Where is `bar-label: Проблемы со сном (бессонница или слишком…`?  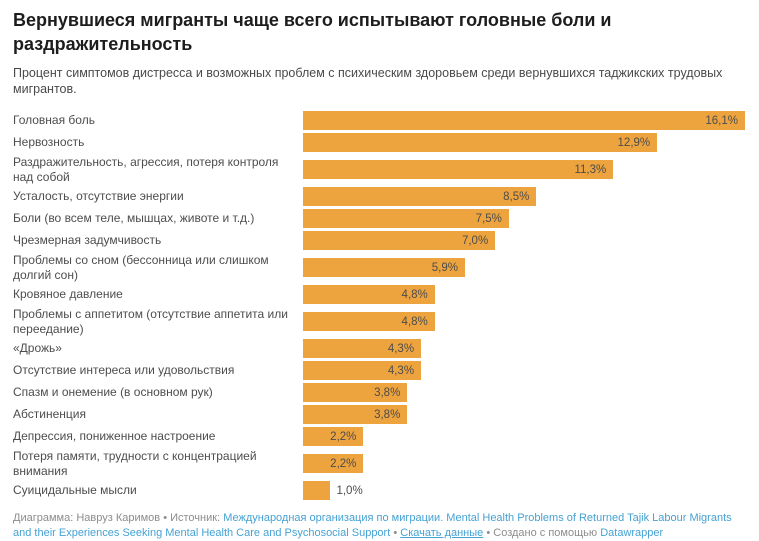 bar-label: Проблемы со сном (бессонница или слишком… is located at coordinates (141, 267).